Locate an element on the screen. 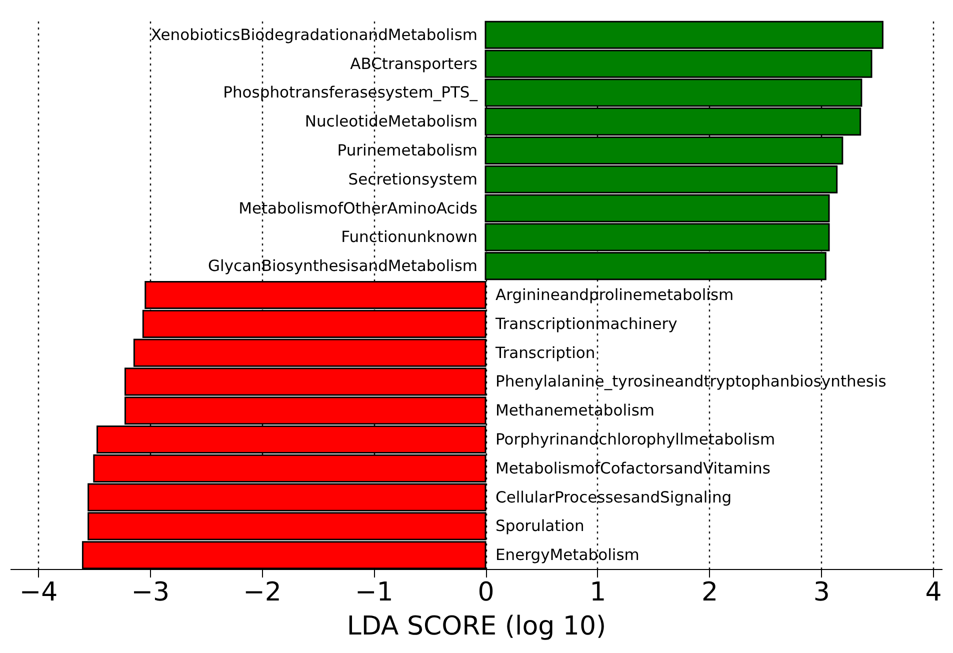  y-tick-label: Transcription is located at coordinates (545, 353).